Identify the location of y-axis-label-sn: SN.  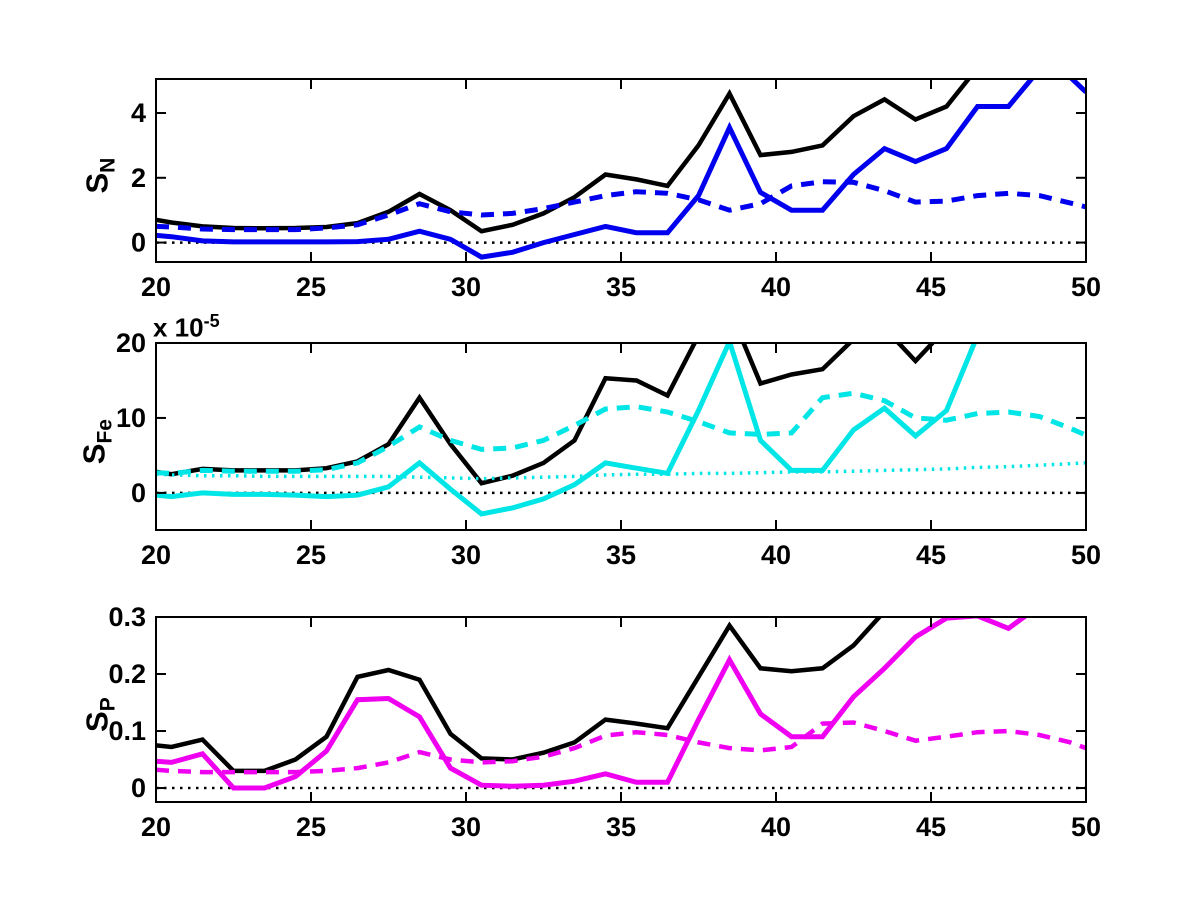
(102, 176).